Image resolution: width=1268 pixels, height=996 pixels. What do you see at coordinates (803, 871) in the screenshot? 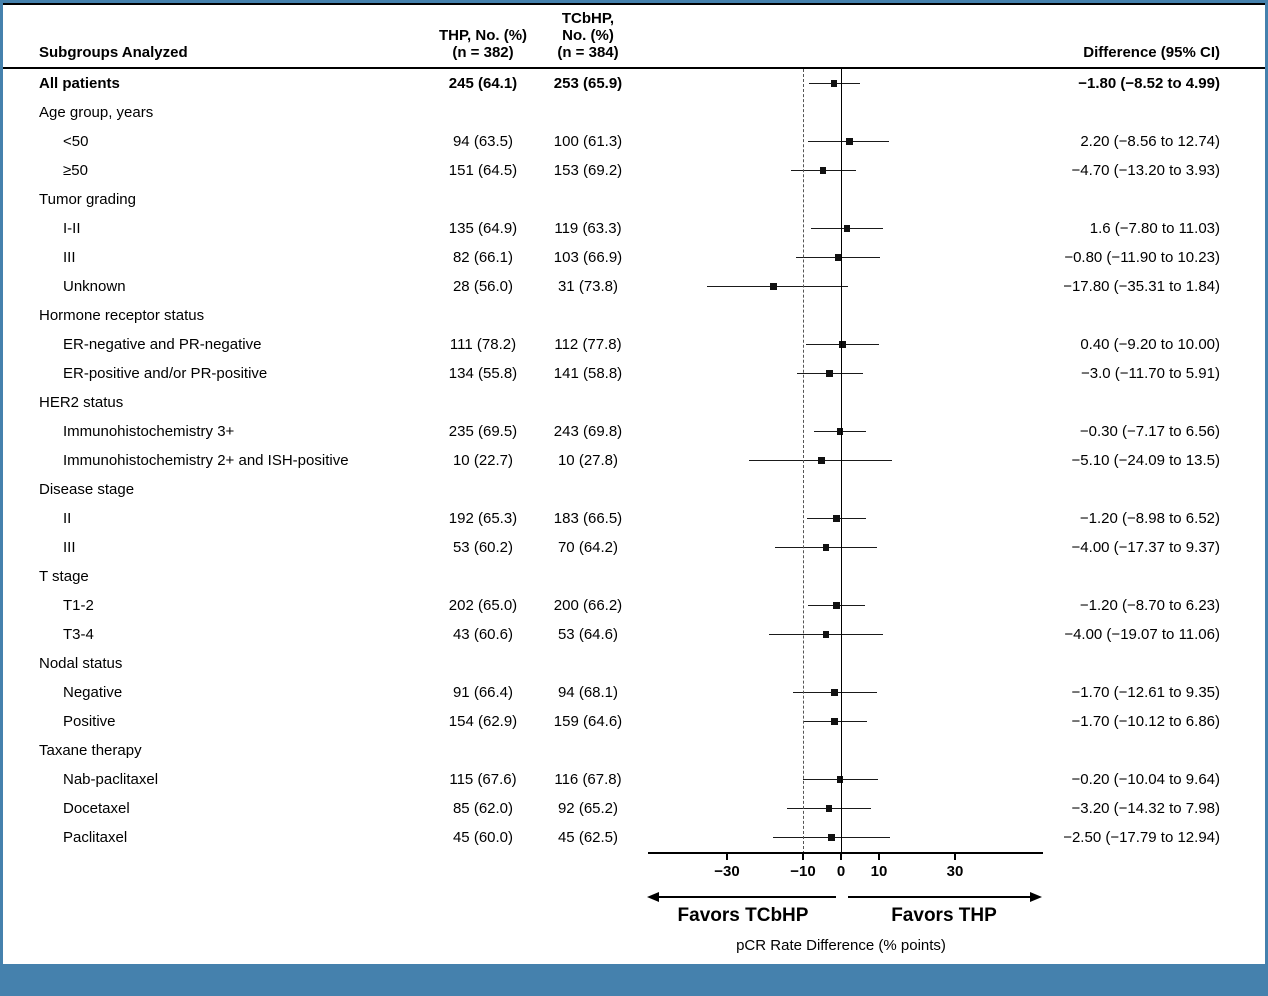
I see `x-tick-label: −10` at bounding box center [803, 871].